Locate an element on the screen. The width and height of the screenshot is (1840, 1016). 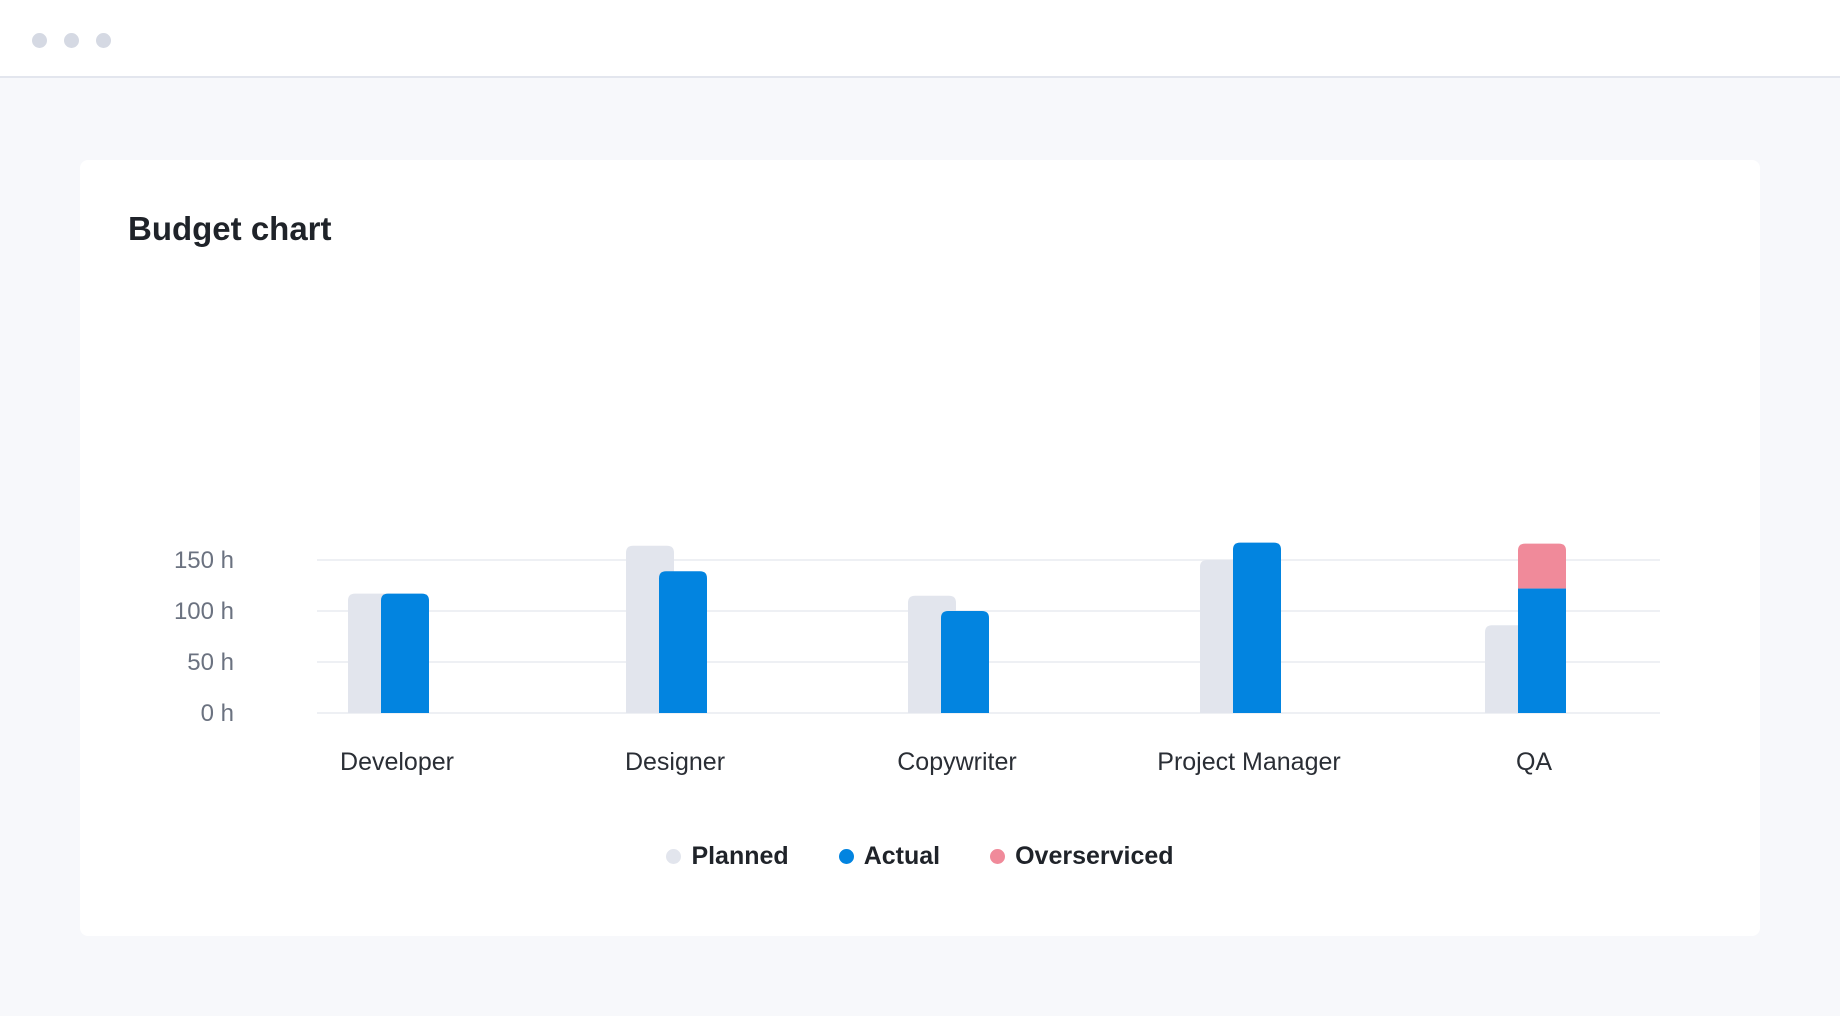
legend-item-actual: Actual is located at coordinates (889, 856).